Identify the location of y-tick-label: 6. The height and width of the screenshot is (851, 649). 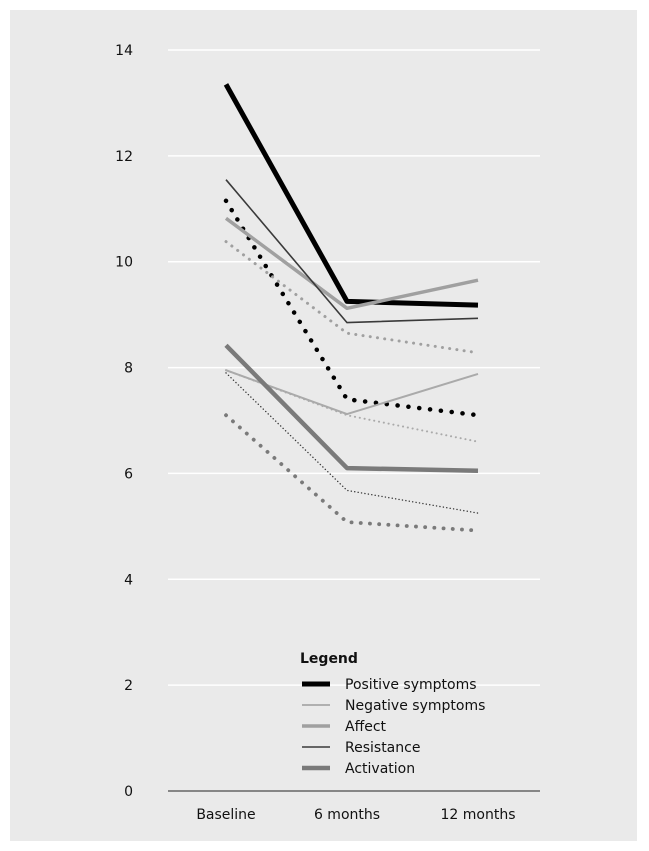
(128, 474).